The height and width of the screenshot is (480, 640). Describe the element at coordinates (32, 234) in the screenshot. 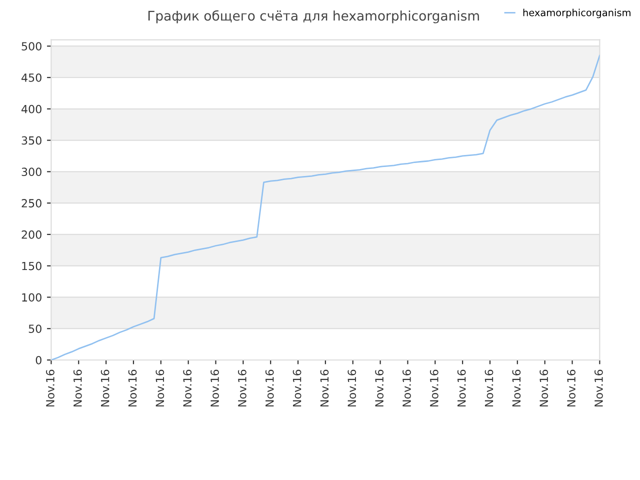

I see `y-tick-label: 200` at that location.